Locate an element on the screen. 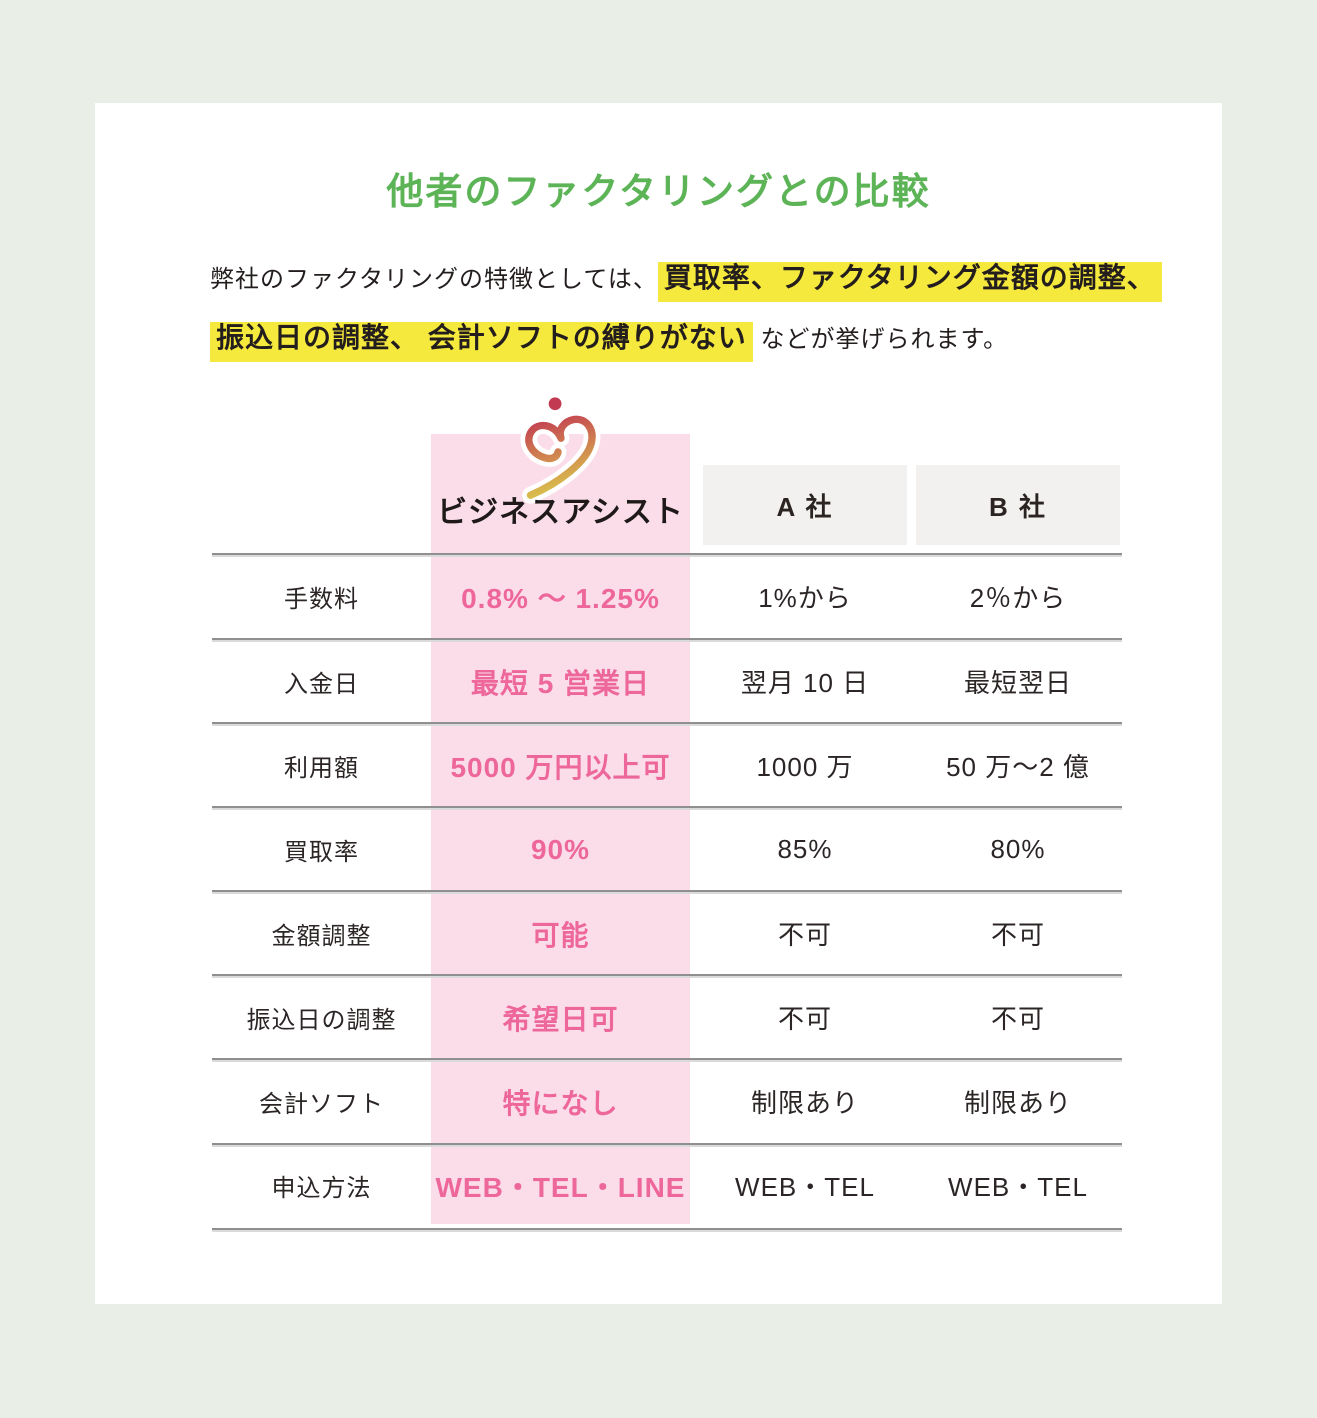  brand-value: 90% is located at coordinates (560, 849).